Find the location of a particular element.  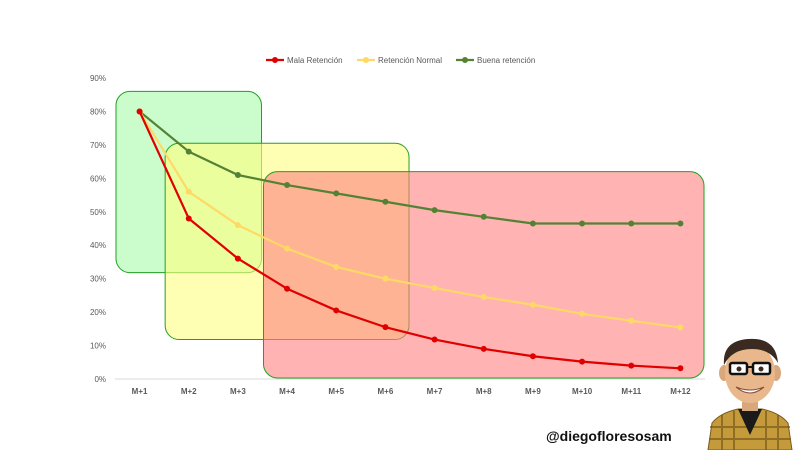

y-tick-label: 70% is located at coordinates (98, 145).